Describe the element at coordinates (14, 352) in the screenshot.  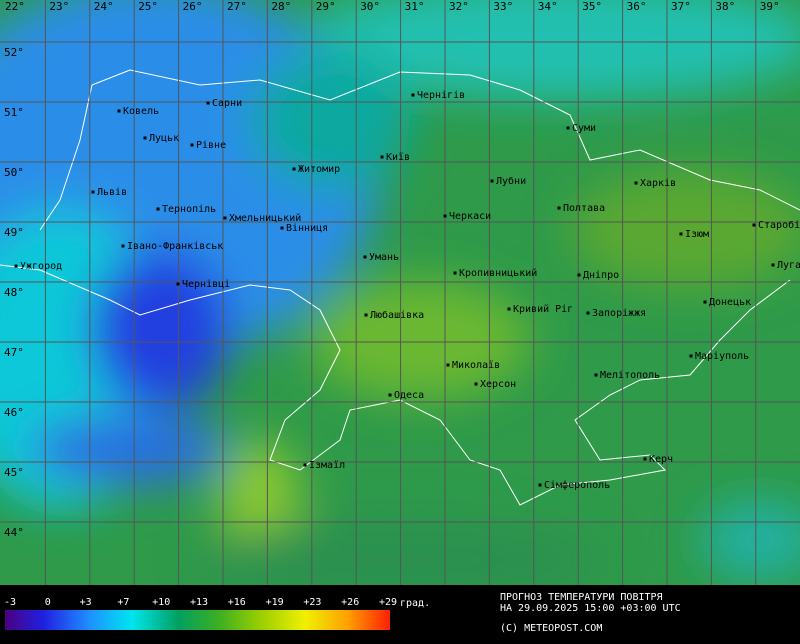
I see `latitude-label: 47°` at that location.